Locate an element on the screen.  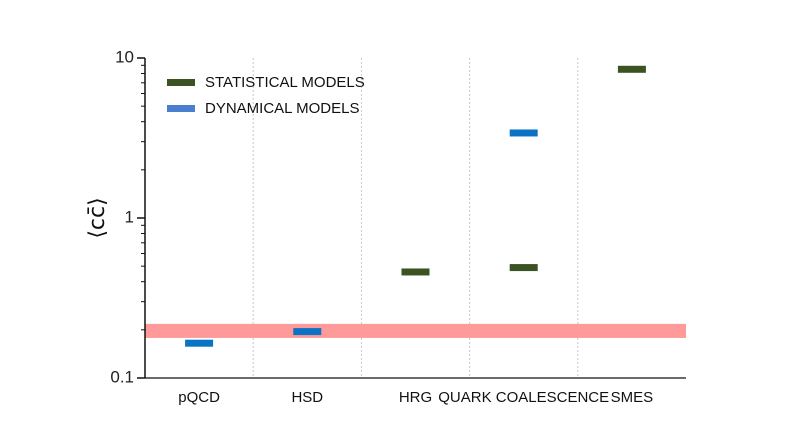
mark-statistical-models-quark-coalescence is located at coordinates (523, 268).